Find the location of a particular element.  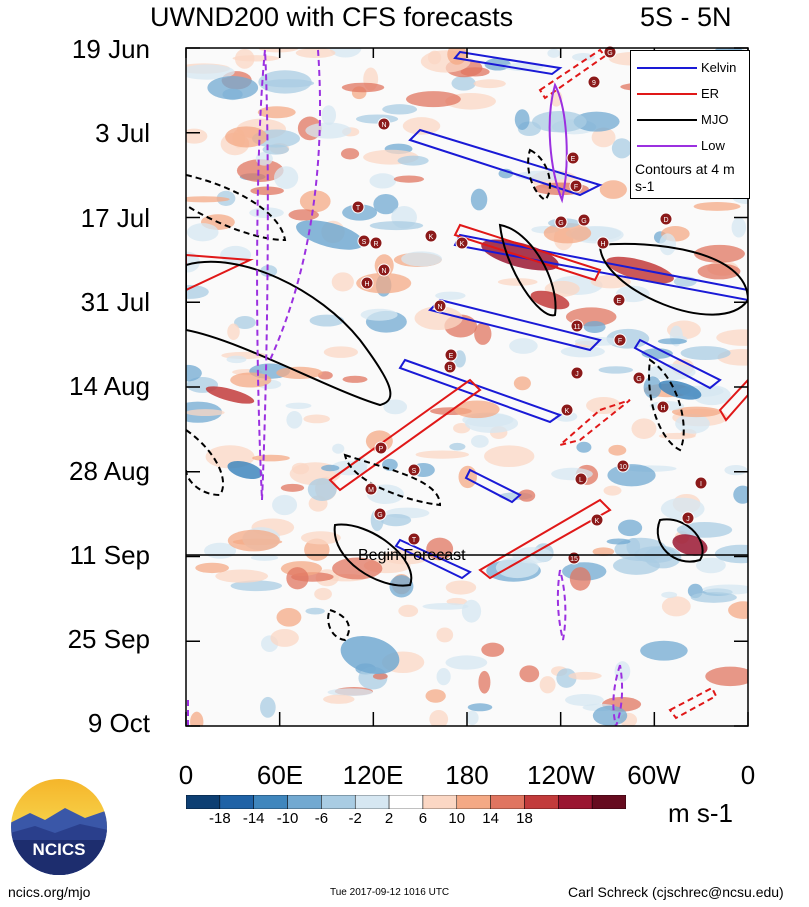

storm-marker: G is located at coordinates (584, 220).